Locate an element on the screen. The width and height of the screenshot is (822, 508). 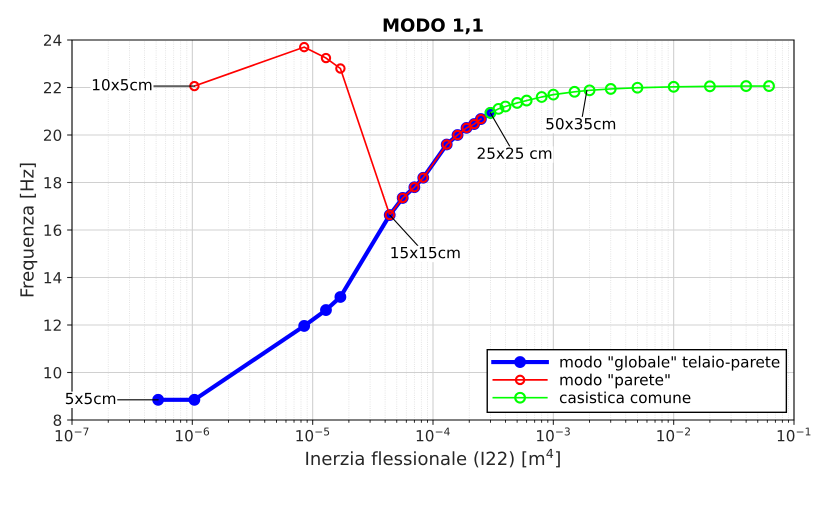
x-tick-label: 10$^{−5}$ is located at coordinates (313, 435).